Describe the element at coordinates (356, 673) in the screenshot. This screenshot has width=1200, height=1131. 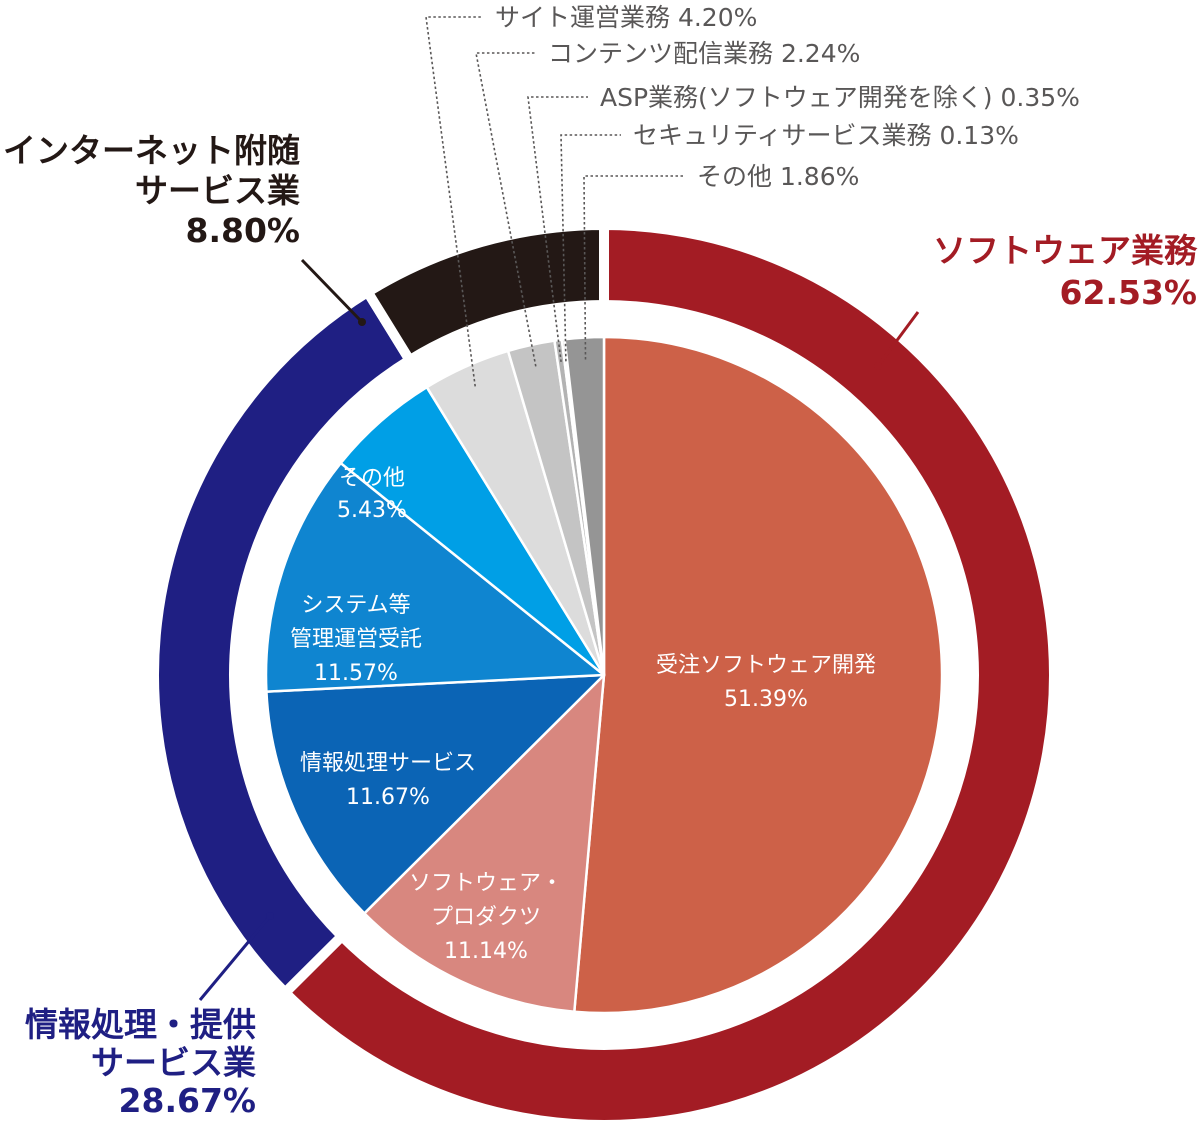
I see `inner-label-3-line-2: 11.57%` at that location.